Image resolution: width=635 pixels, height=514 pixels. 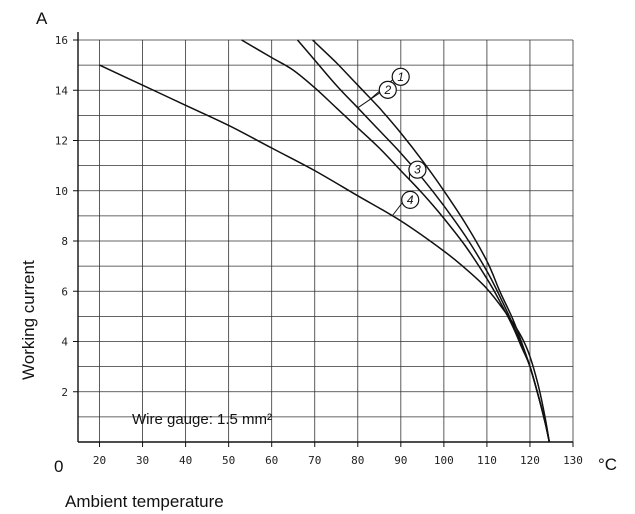 I want to click on y-tick-label: 6, so click(x=64, y=291).